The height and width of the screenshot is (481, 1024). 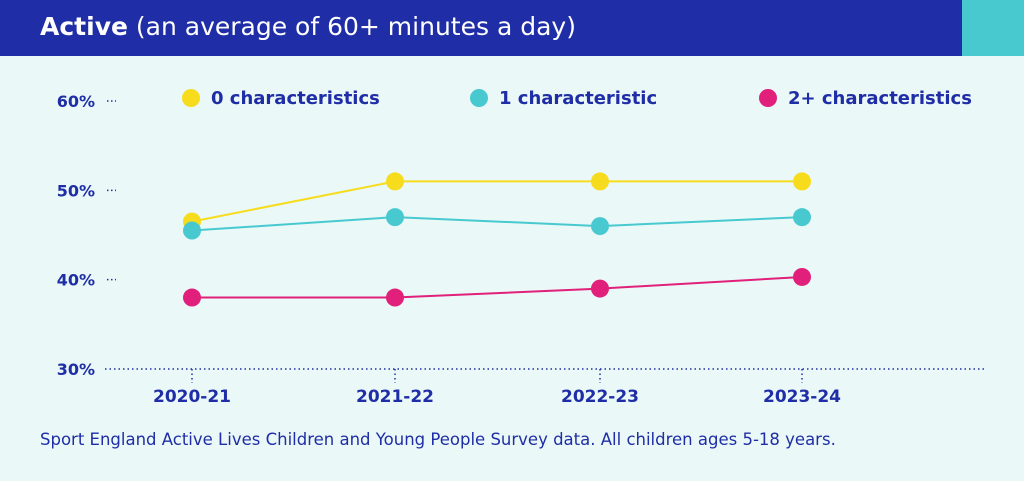 What do you see at coordinates (295, 98) in the screenshot?
I see `legend-label: 0 characteristics` at bounding box center [295, 98].